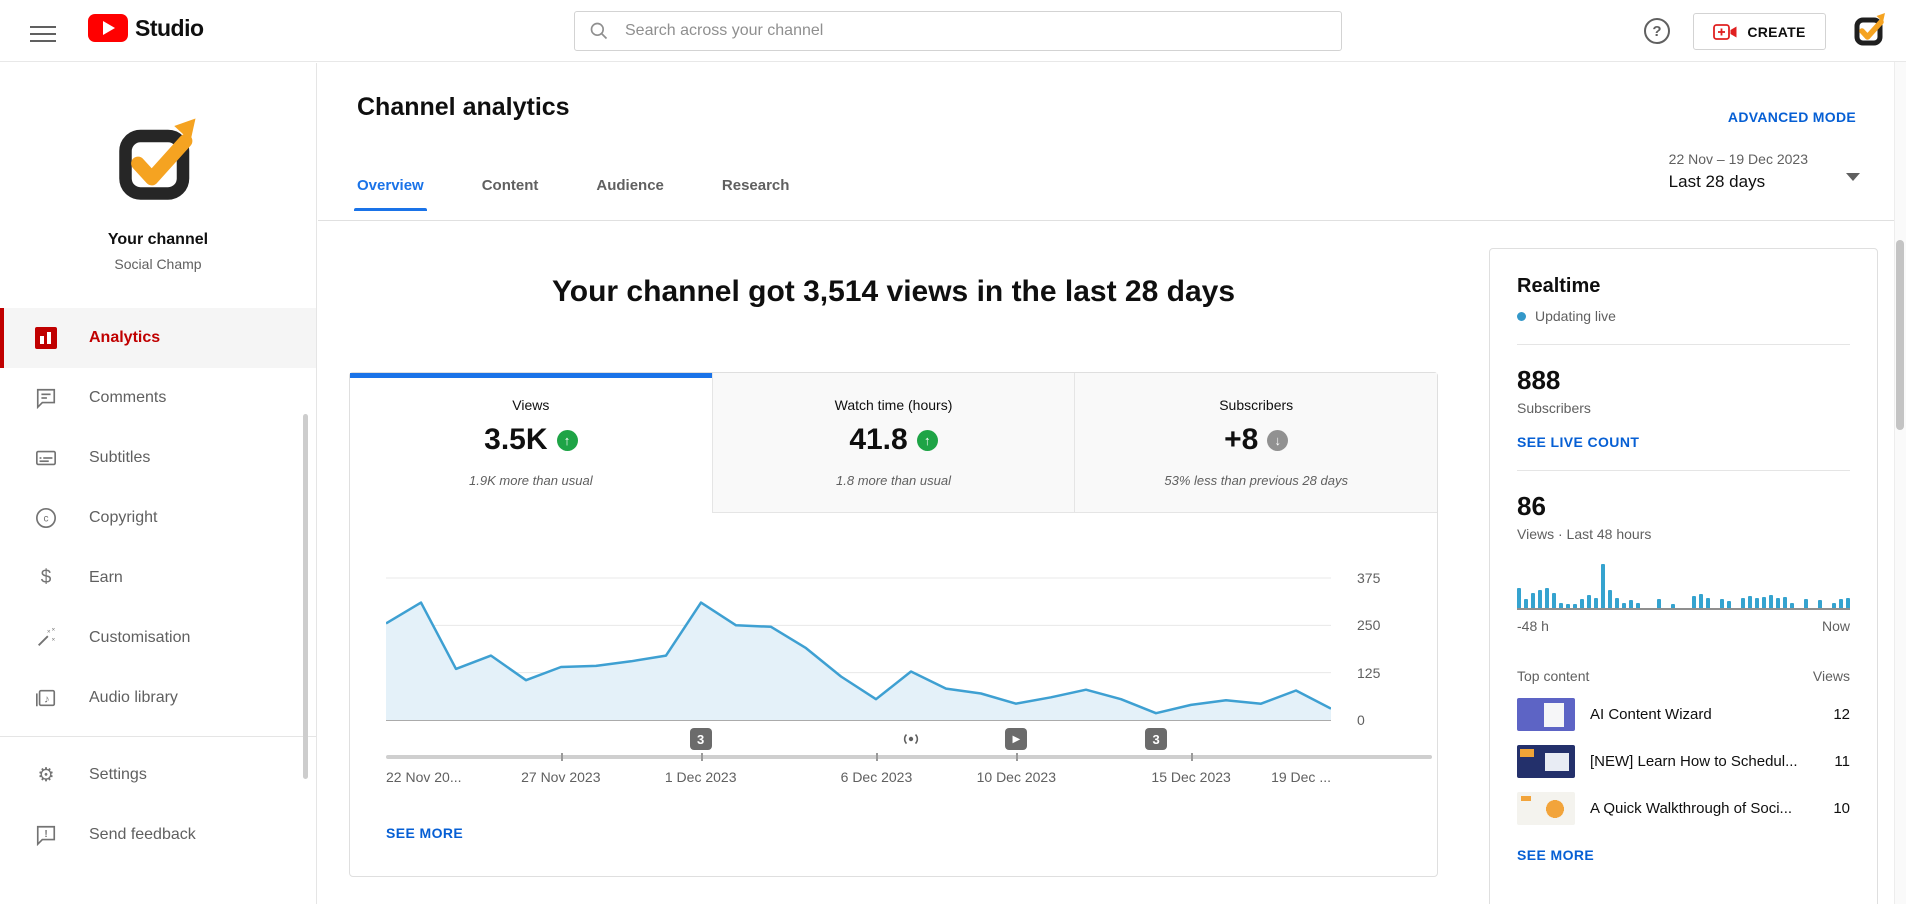 This screenshot has width=1906, height=904. What do you see at coordinates (1361, 720) in the screenshot?
I see `y-tick-label: 0` at bounding box center [1361, 720].